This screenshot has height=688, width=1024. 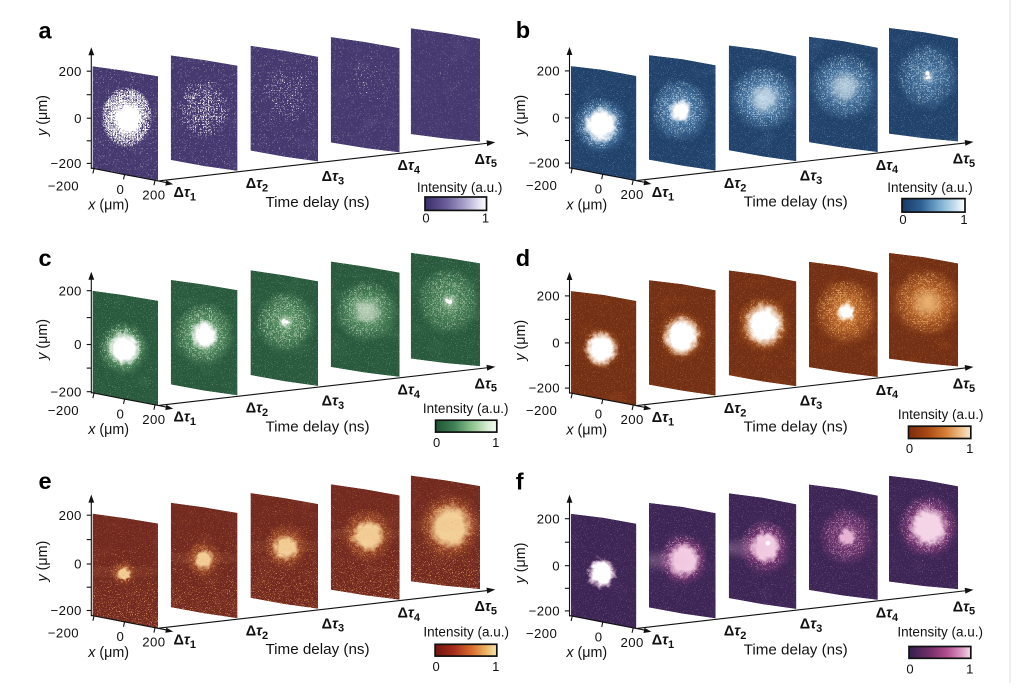 I want to click on svg-text: c, so click(x=45, y=258).